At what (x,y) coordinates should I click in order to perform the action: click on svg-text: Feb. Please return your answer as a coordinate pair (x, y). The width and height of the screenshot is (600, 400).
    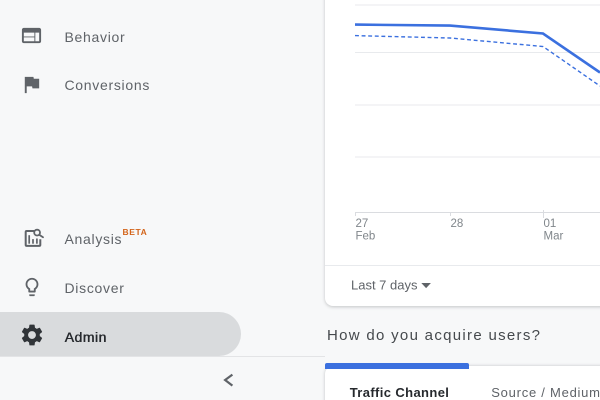
    Looking at the image, I should click on (366, 237).